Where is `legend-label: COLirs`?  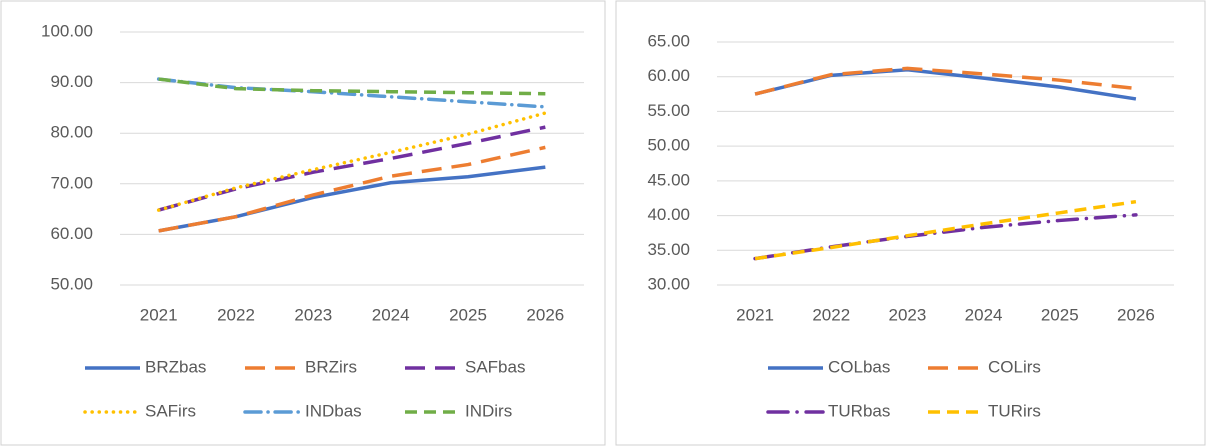 legend-label: COLirs is located at coordinates (1014, 366).